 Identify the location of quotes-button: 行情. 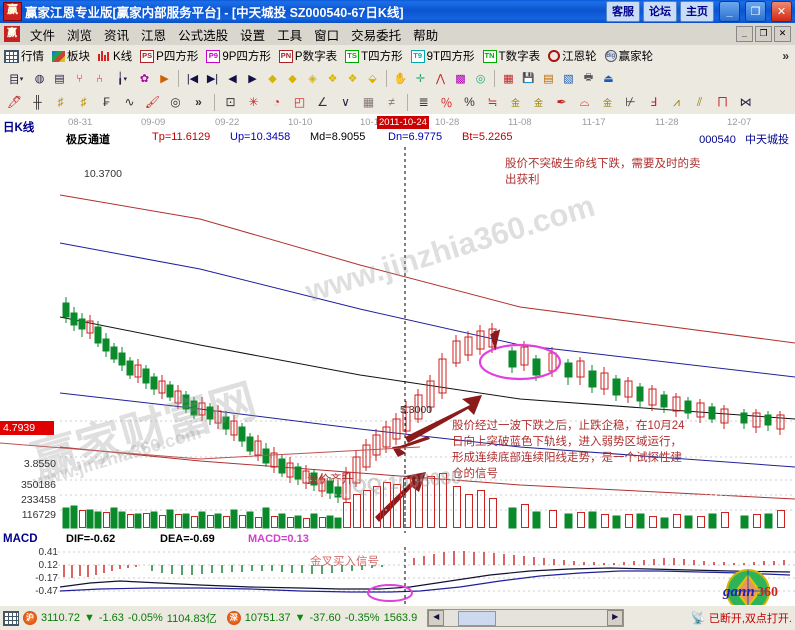
(24, 56).